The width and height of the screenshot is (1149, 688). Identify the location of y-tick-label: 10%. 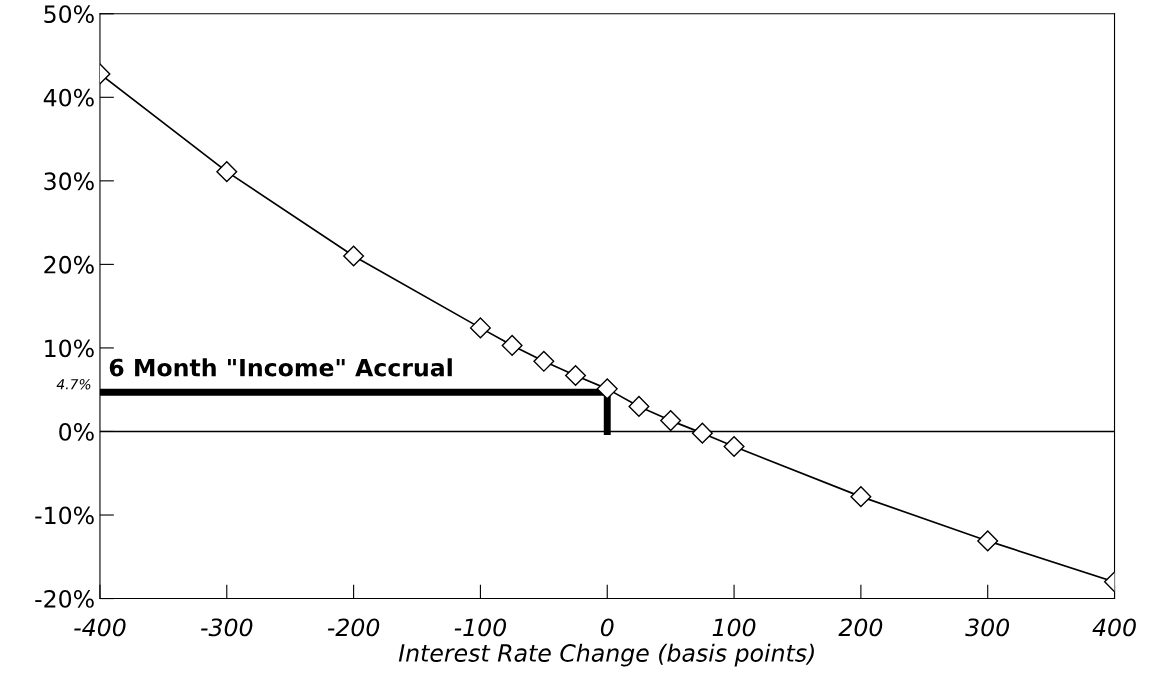
(69, 348).